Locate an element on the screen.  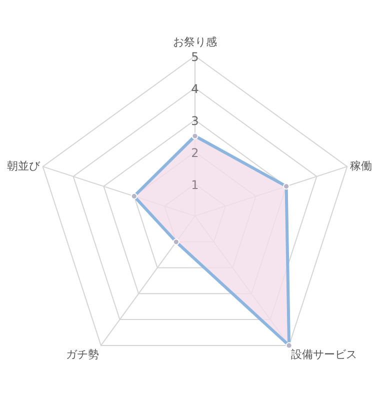
y-tick-label: 3 is located at coordinates (195, 121).